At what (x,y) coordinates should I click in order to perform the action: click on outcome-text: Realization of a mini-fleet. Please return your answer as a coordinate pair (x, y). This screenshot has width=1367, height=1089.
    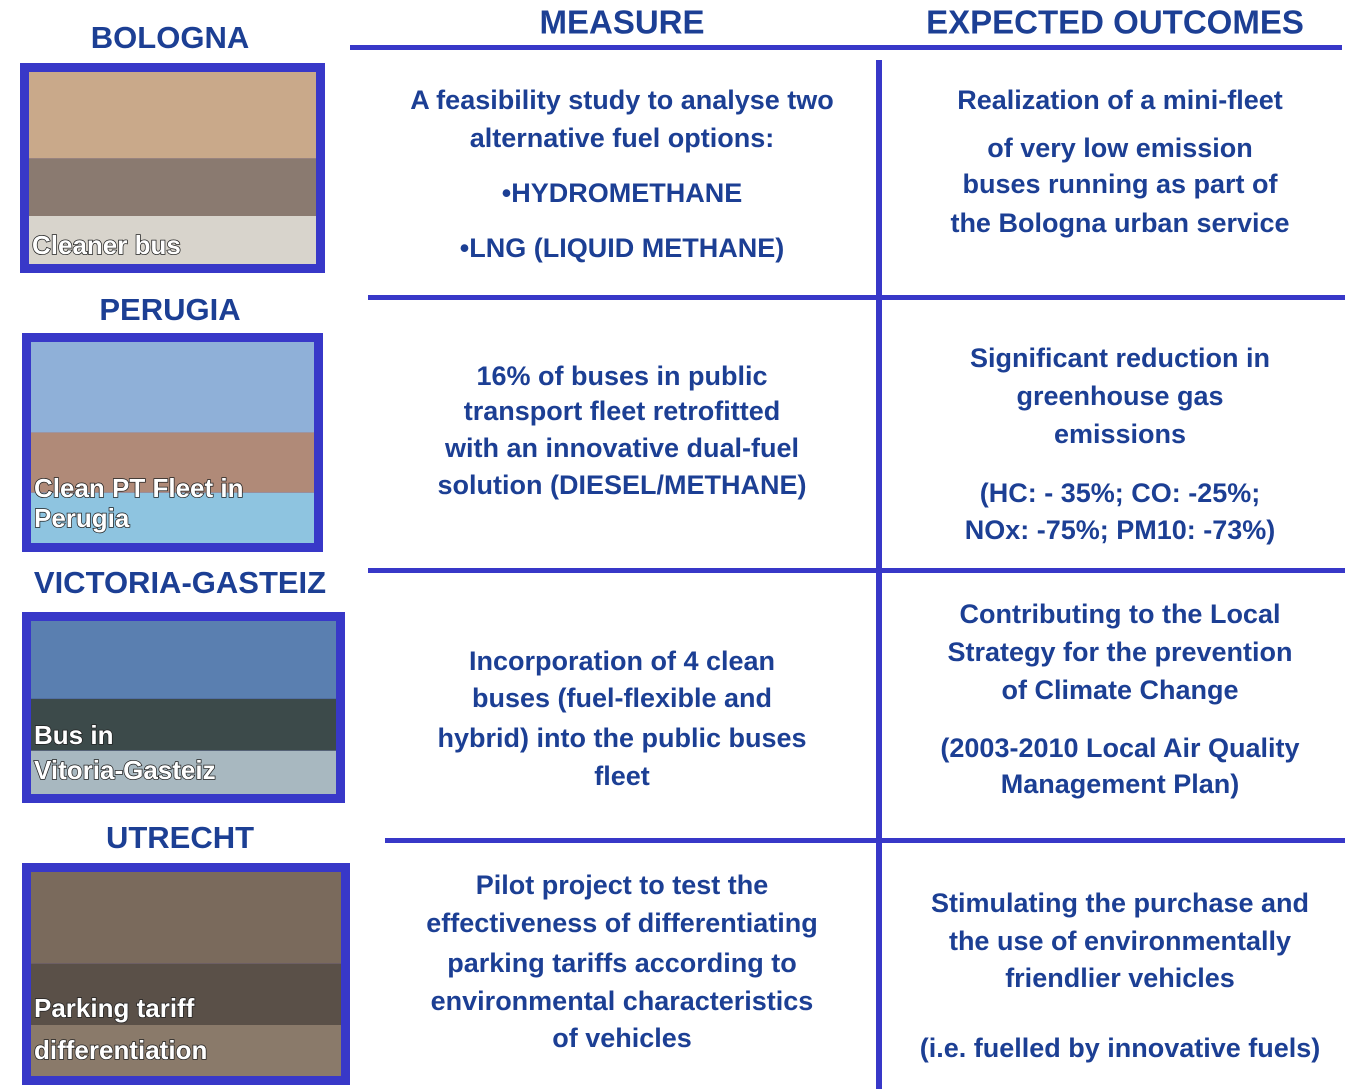
    Looking at the image, I should click on (1120, 100).